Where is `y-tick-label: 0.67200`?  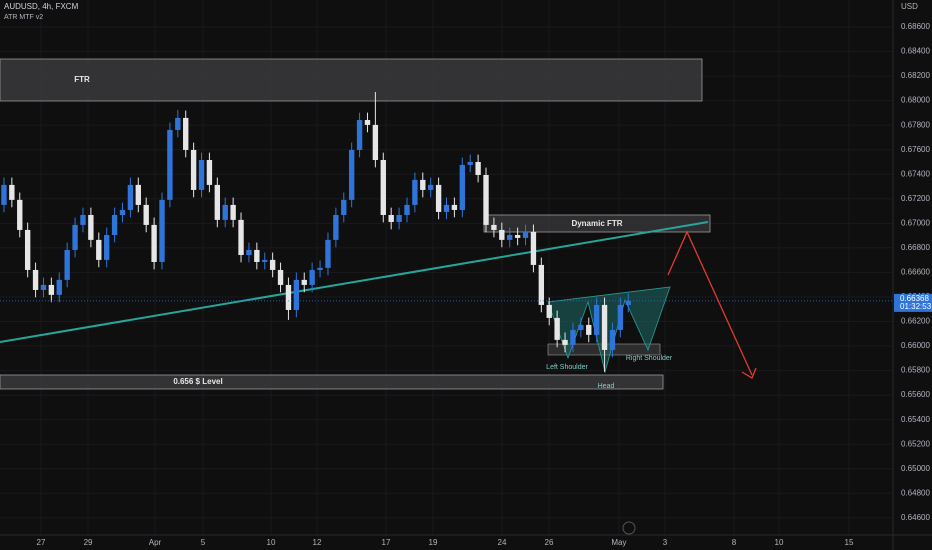
y-tick-label: 0.67200 is located at coordinates (915, 198).